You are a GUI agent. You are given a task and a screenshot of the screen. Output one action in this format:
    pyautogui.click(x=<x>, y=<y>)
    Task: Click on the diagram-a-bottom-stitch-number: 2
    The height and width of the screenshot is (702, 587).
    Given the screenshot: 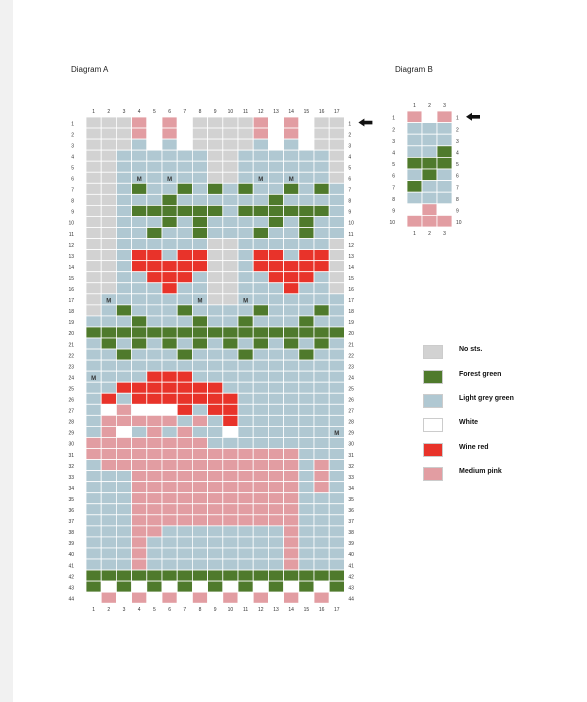 What is the action you would take?
    pyautogui.click(x=108, y=610)
    